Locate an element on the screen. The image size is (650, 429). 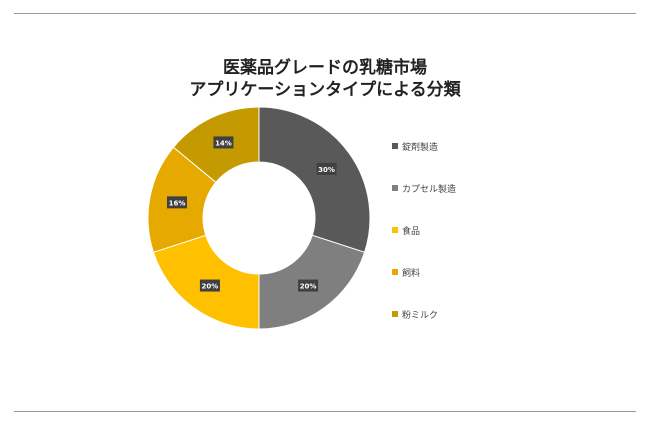
data-label-2: 20% is located at coordinates (308, 285).